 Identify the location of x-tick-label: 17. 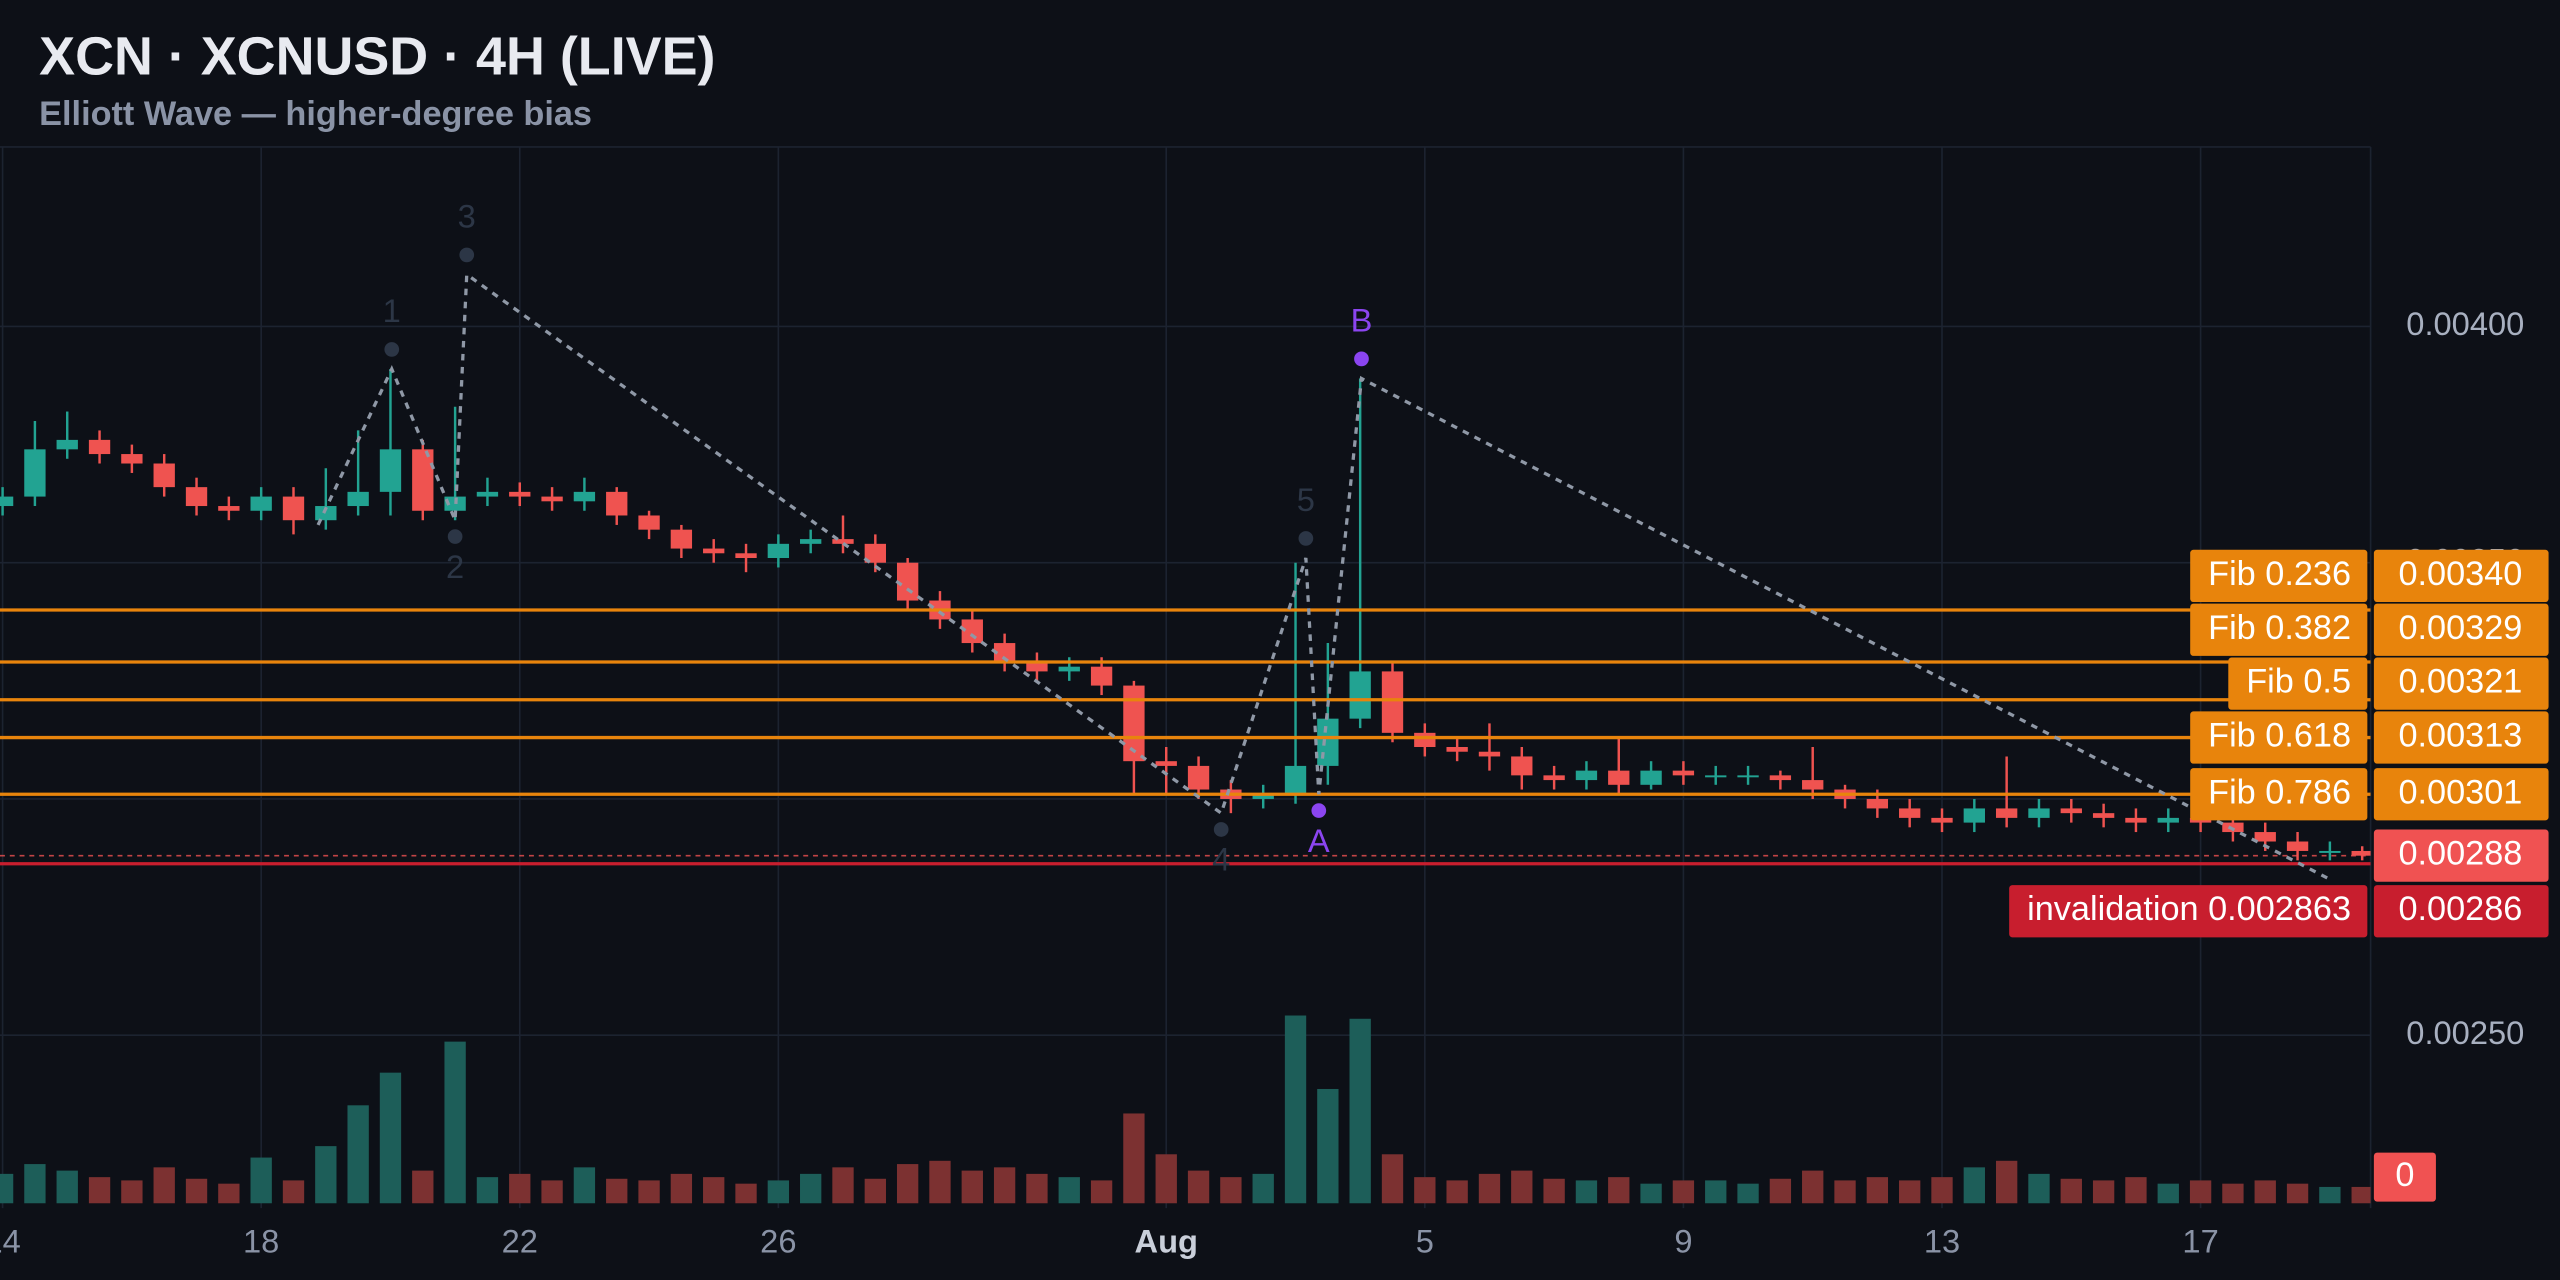
(2200, 1241).